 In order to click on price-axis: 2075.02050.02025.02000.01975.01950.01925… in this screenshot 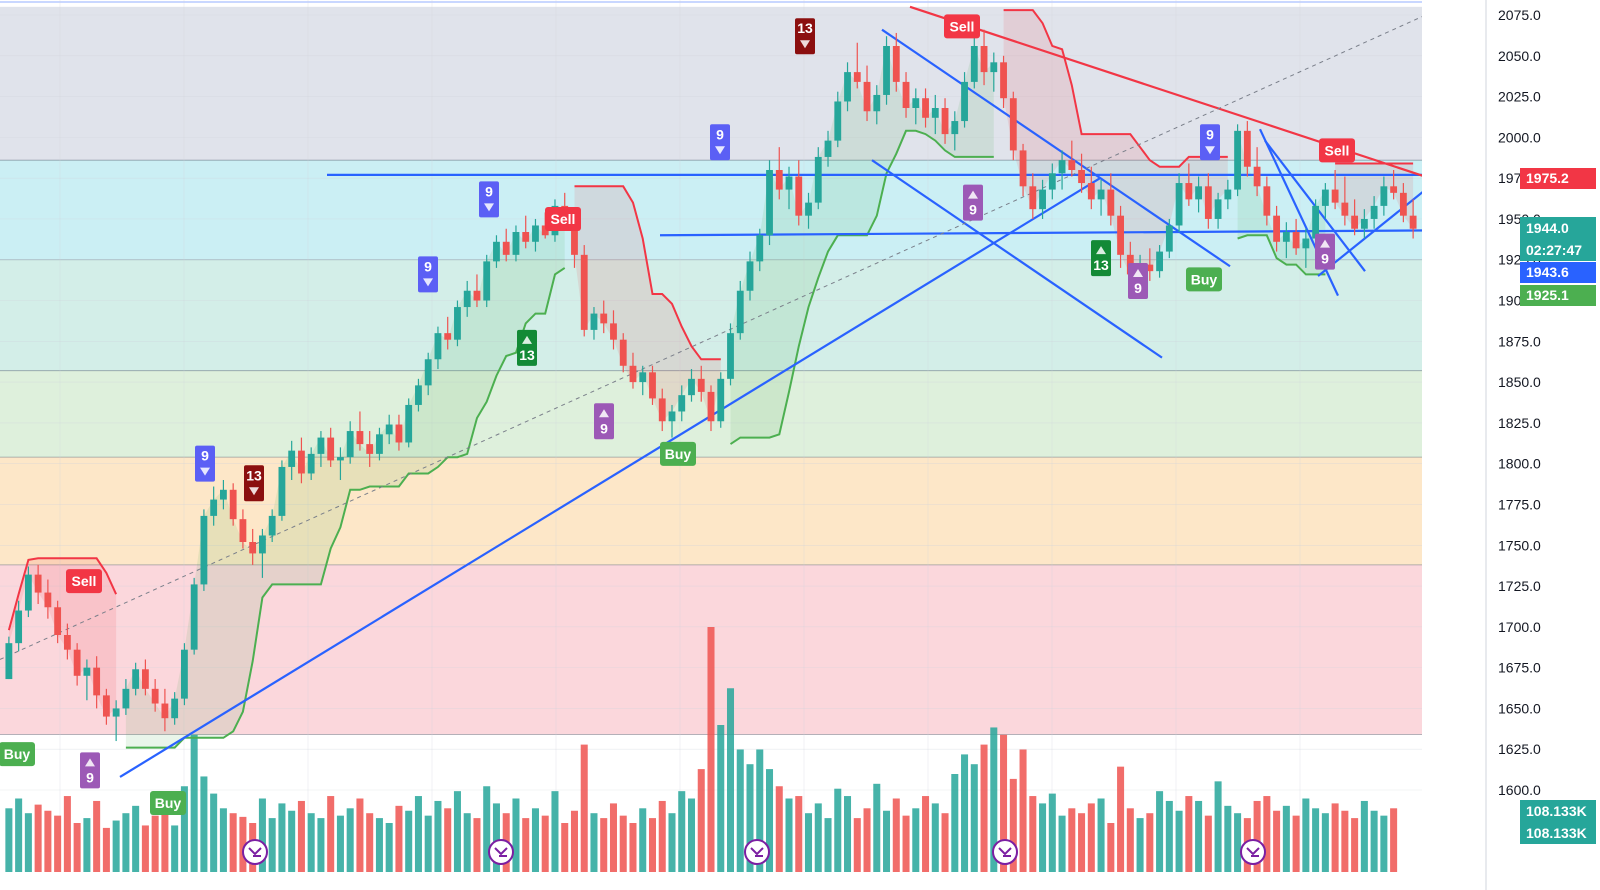, I will do `click(1511, 445)`.